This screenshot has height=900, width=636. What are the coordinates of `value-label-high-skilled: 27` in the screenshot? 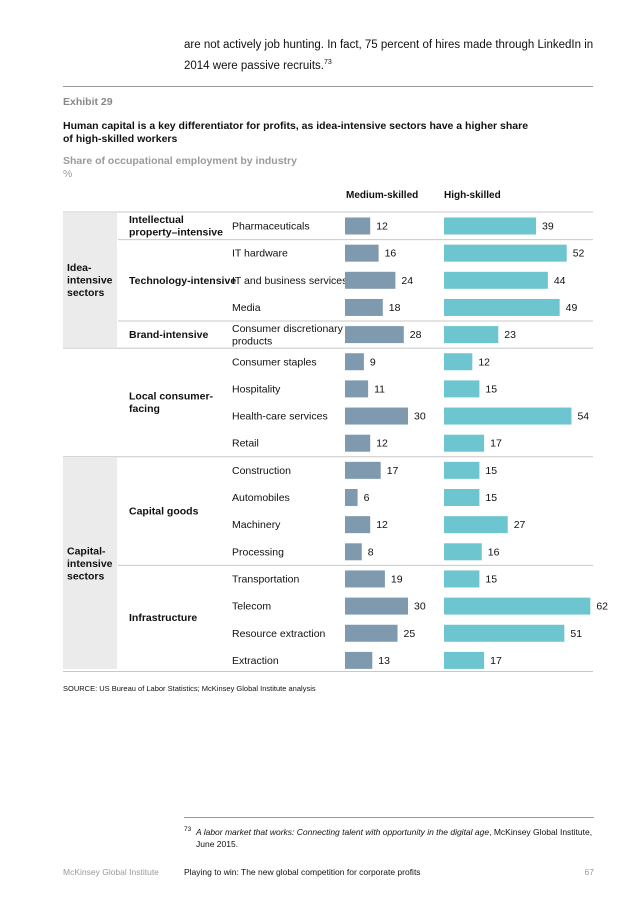 It's located at (520, 525).